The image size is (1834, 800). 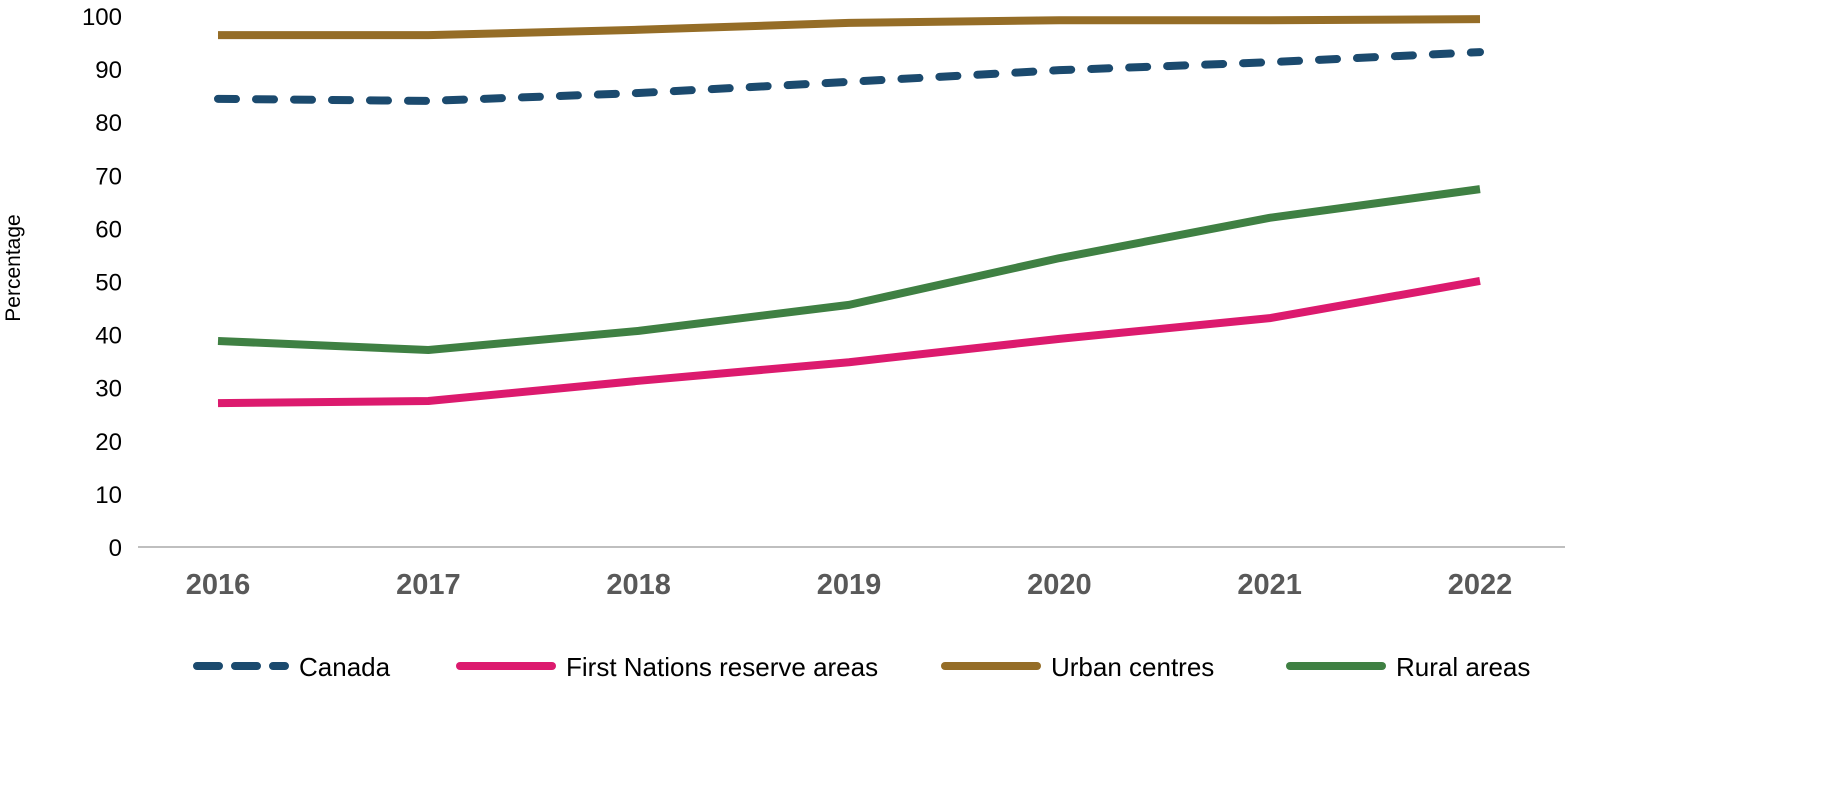 What do you see at coordinates (108, 123) in the screenshot?
I see `y-tick-label: 80` at bounding box center [108, 123].